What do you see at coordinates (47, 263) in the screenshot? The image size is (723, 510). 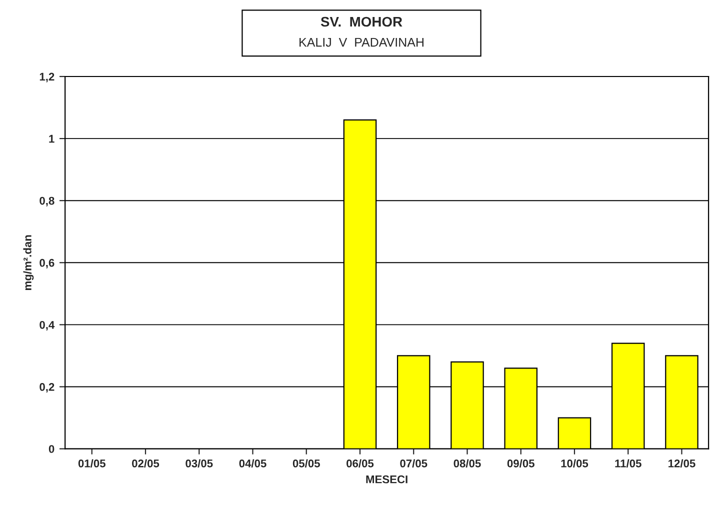 I see `y-tick-label: 0,6` at bounding box center [47, 263].